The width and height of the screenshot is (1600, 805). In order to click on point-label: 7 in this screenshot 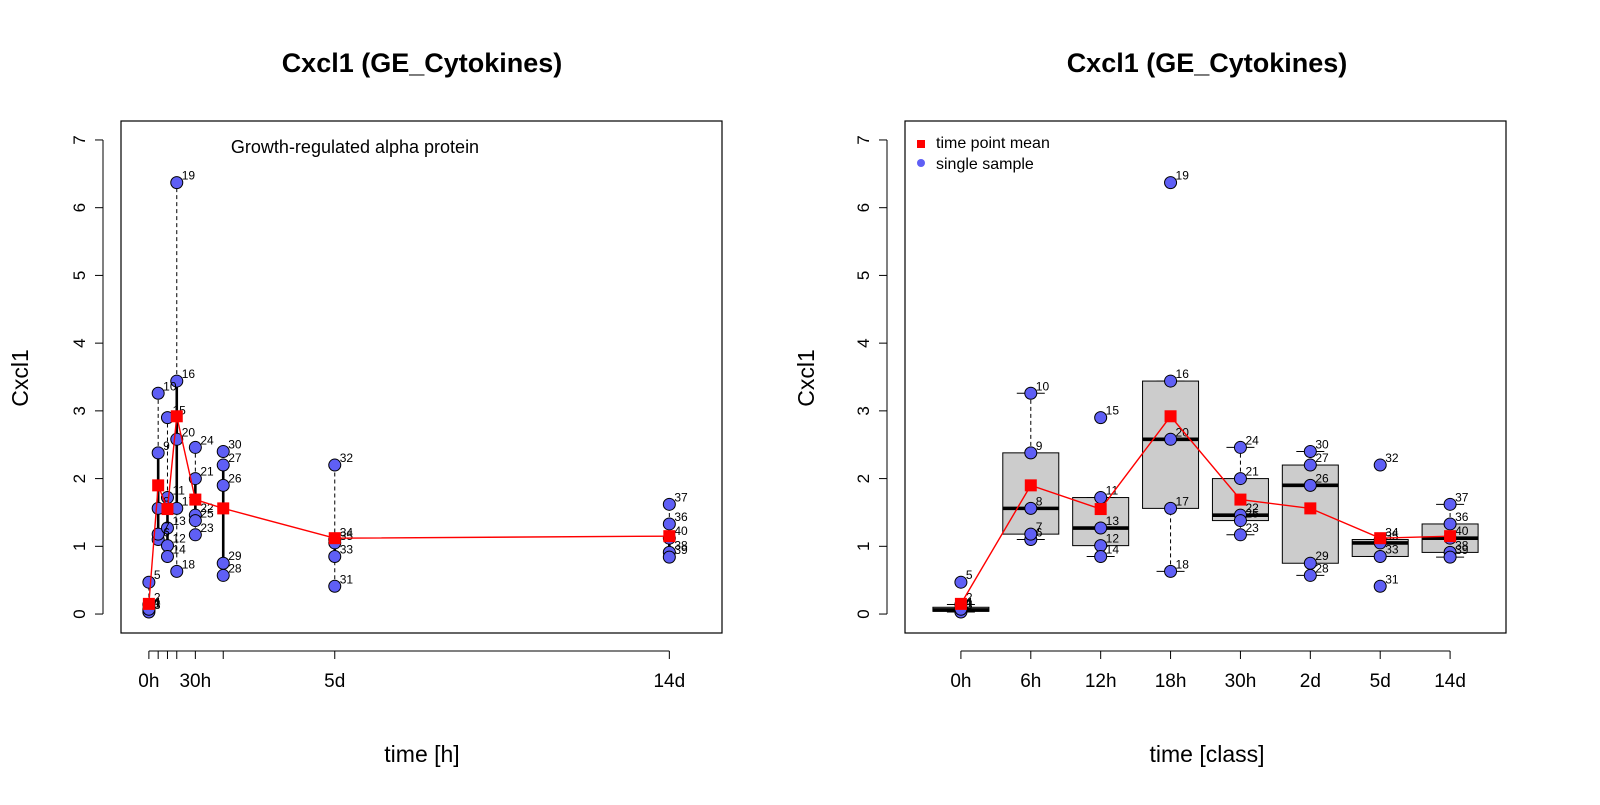, I will do `click(166, 527)`.